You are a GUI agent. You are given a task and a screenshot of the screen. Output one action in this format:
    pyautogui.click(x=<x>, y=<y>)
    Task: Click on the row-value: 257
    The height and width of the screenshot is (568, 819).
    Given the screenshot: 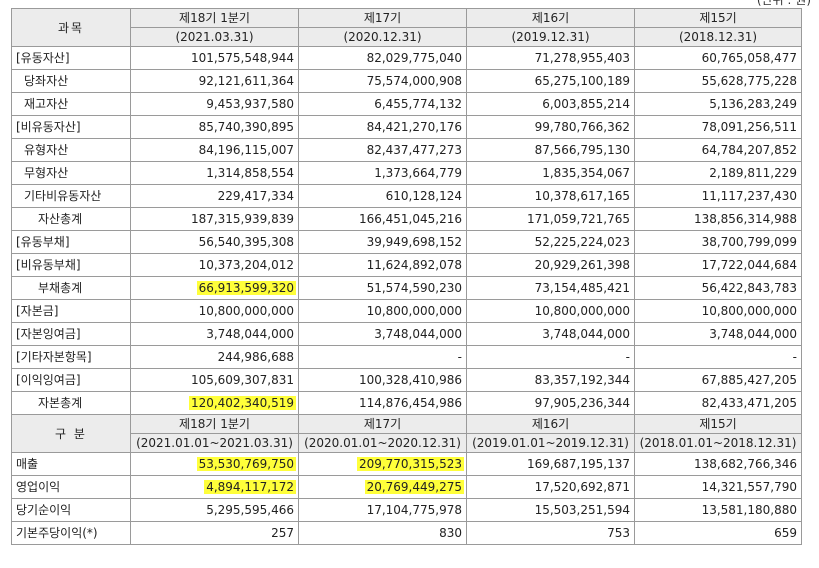 What is the action you would take?
    pyautogui.click(x=214, y=533)
    